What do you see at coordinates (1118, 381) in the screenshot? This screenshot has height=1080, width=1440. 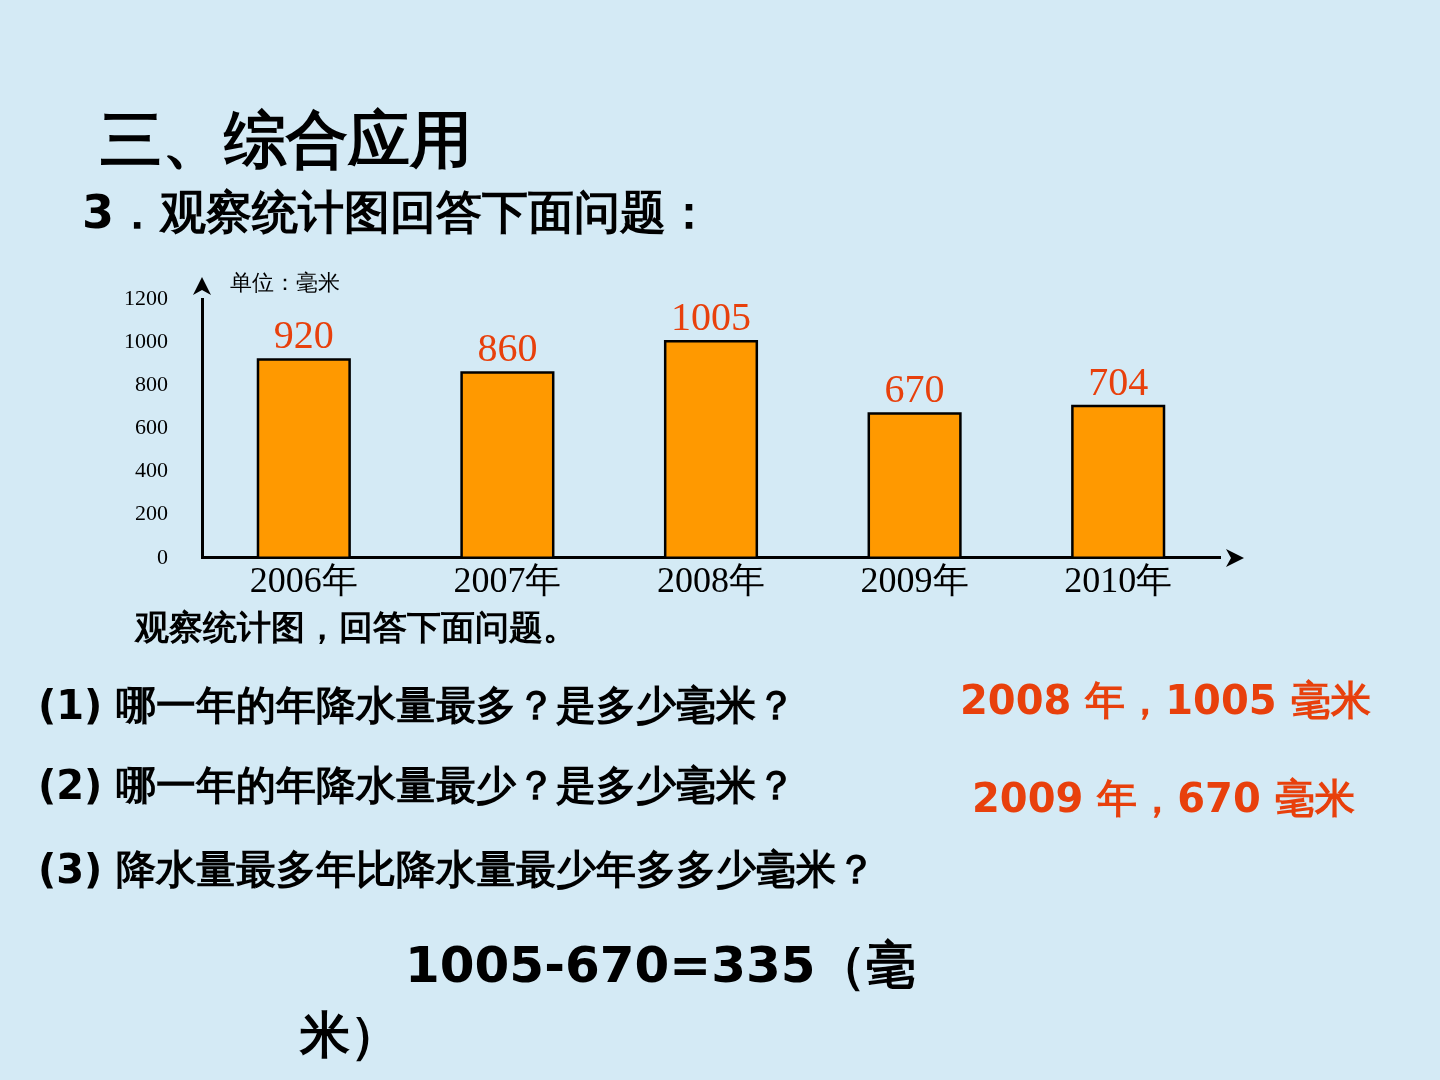 I see `data-label: 704` at bounding box center [1118, 381].